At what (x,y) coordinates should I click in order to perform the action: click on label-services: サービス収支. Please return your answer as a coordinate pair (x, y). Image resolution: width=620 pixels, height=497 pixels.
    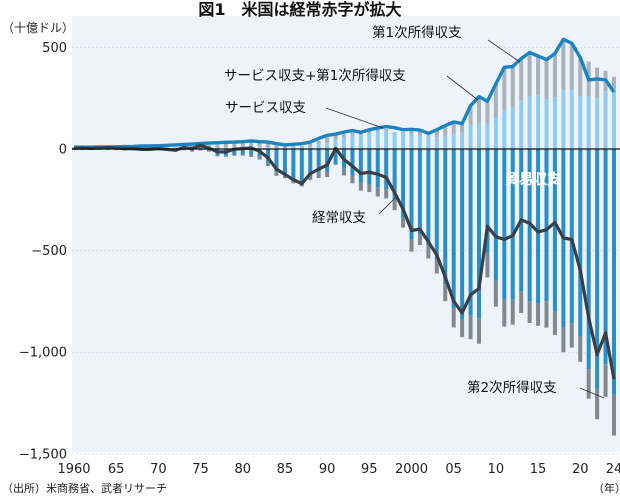
    Looking at the image, I should click on (265, 108).